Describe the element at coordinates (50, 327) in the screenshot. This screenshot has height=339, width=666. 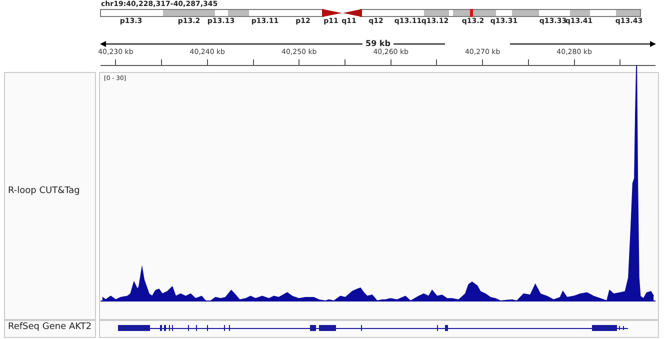
I see `text: RefSeq Gene AKT2` at that location.